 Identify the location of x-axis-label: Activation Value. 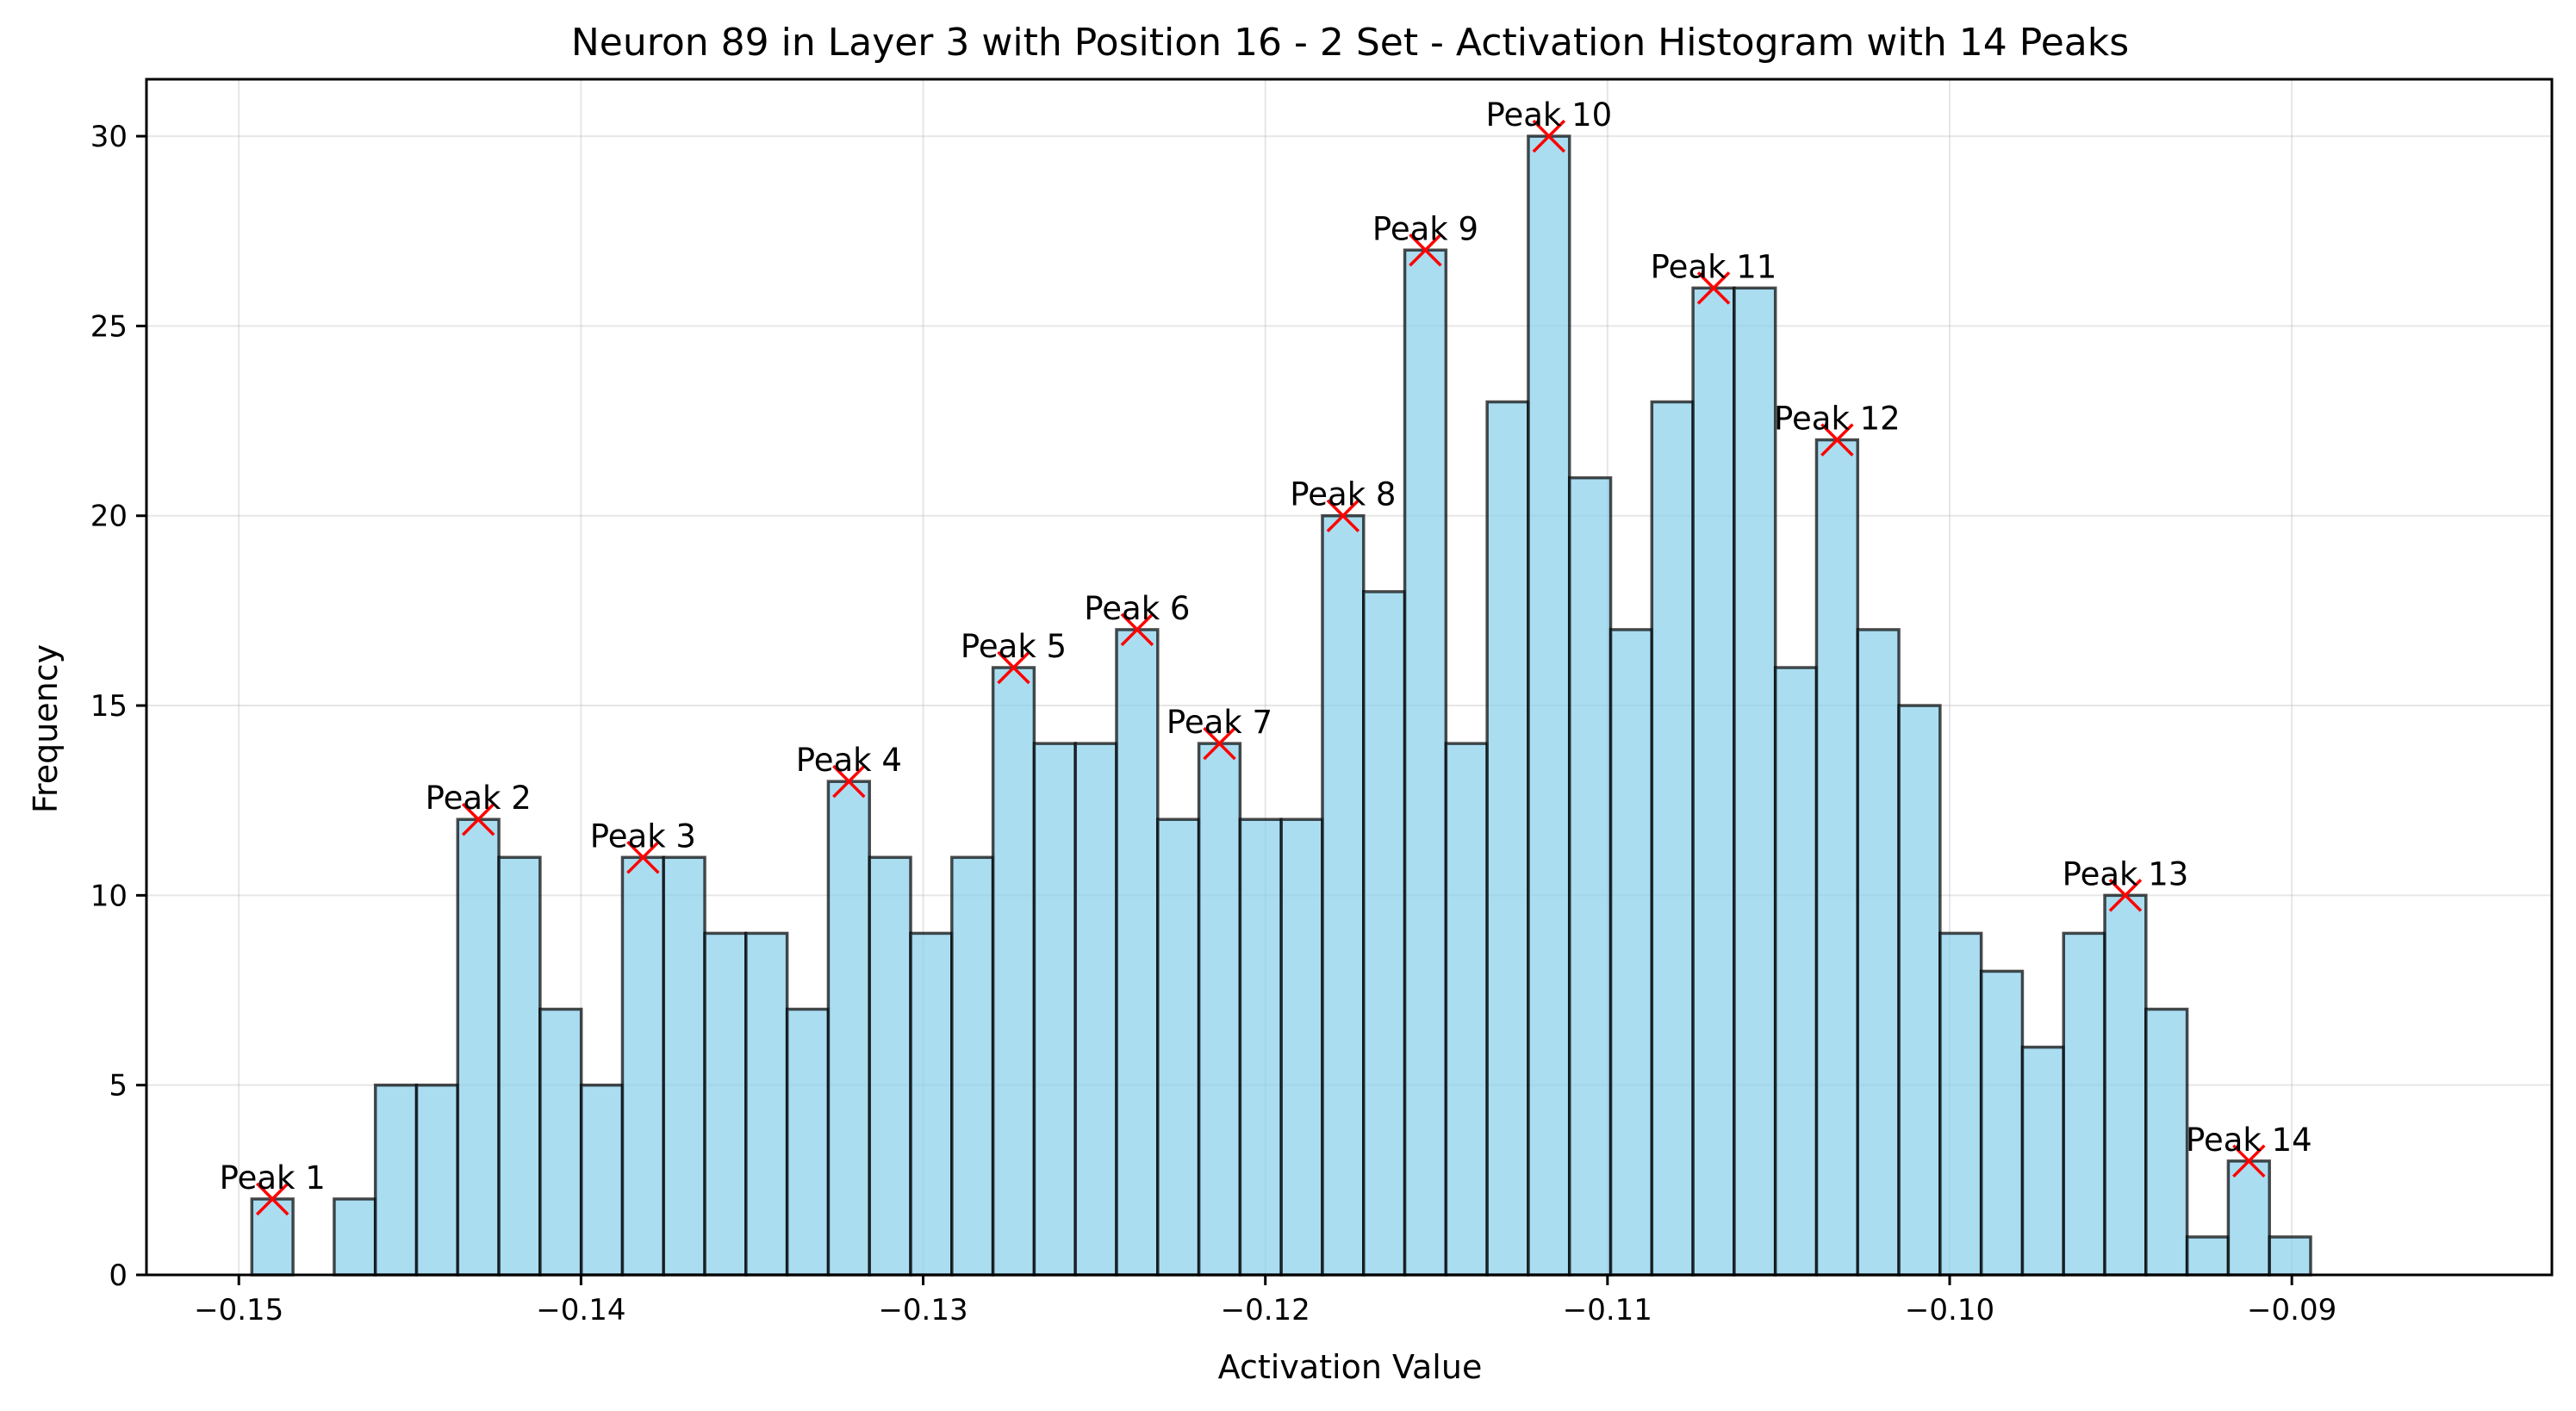
(1350, 1367).